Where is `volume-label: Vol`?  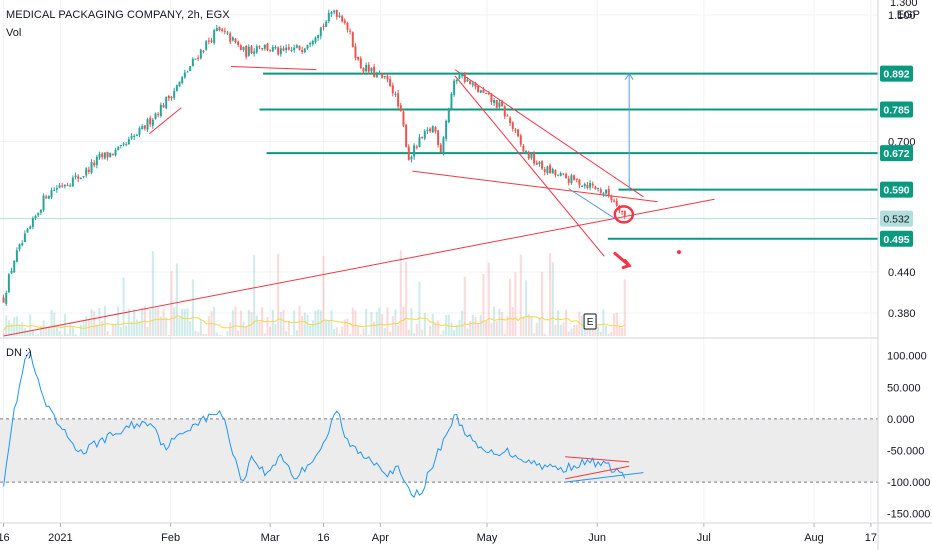 volume-label: Vol is located at coordinates (14, 33).